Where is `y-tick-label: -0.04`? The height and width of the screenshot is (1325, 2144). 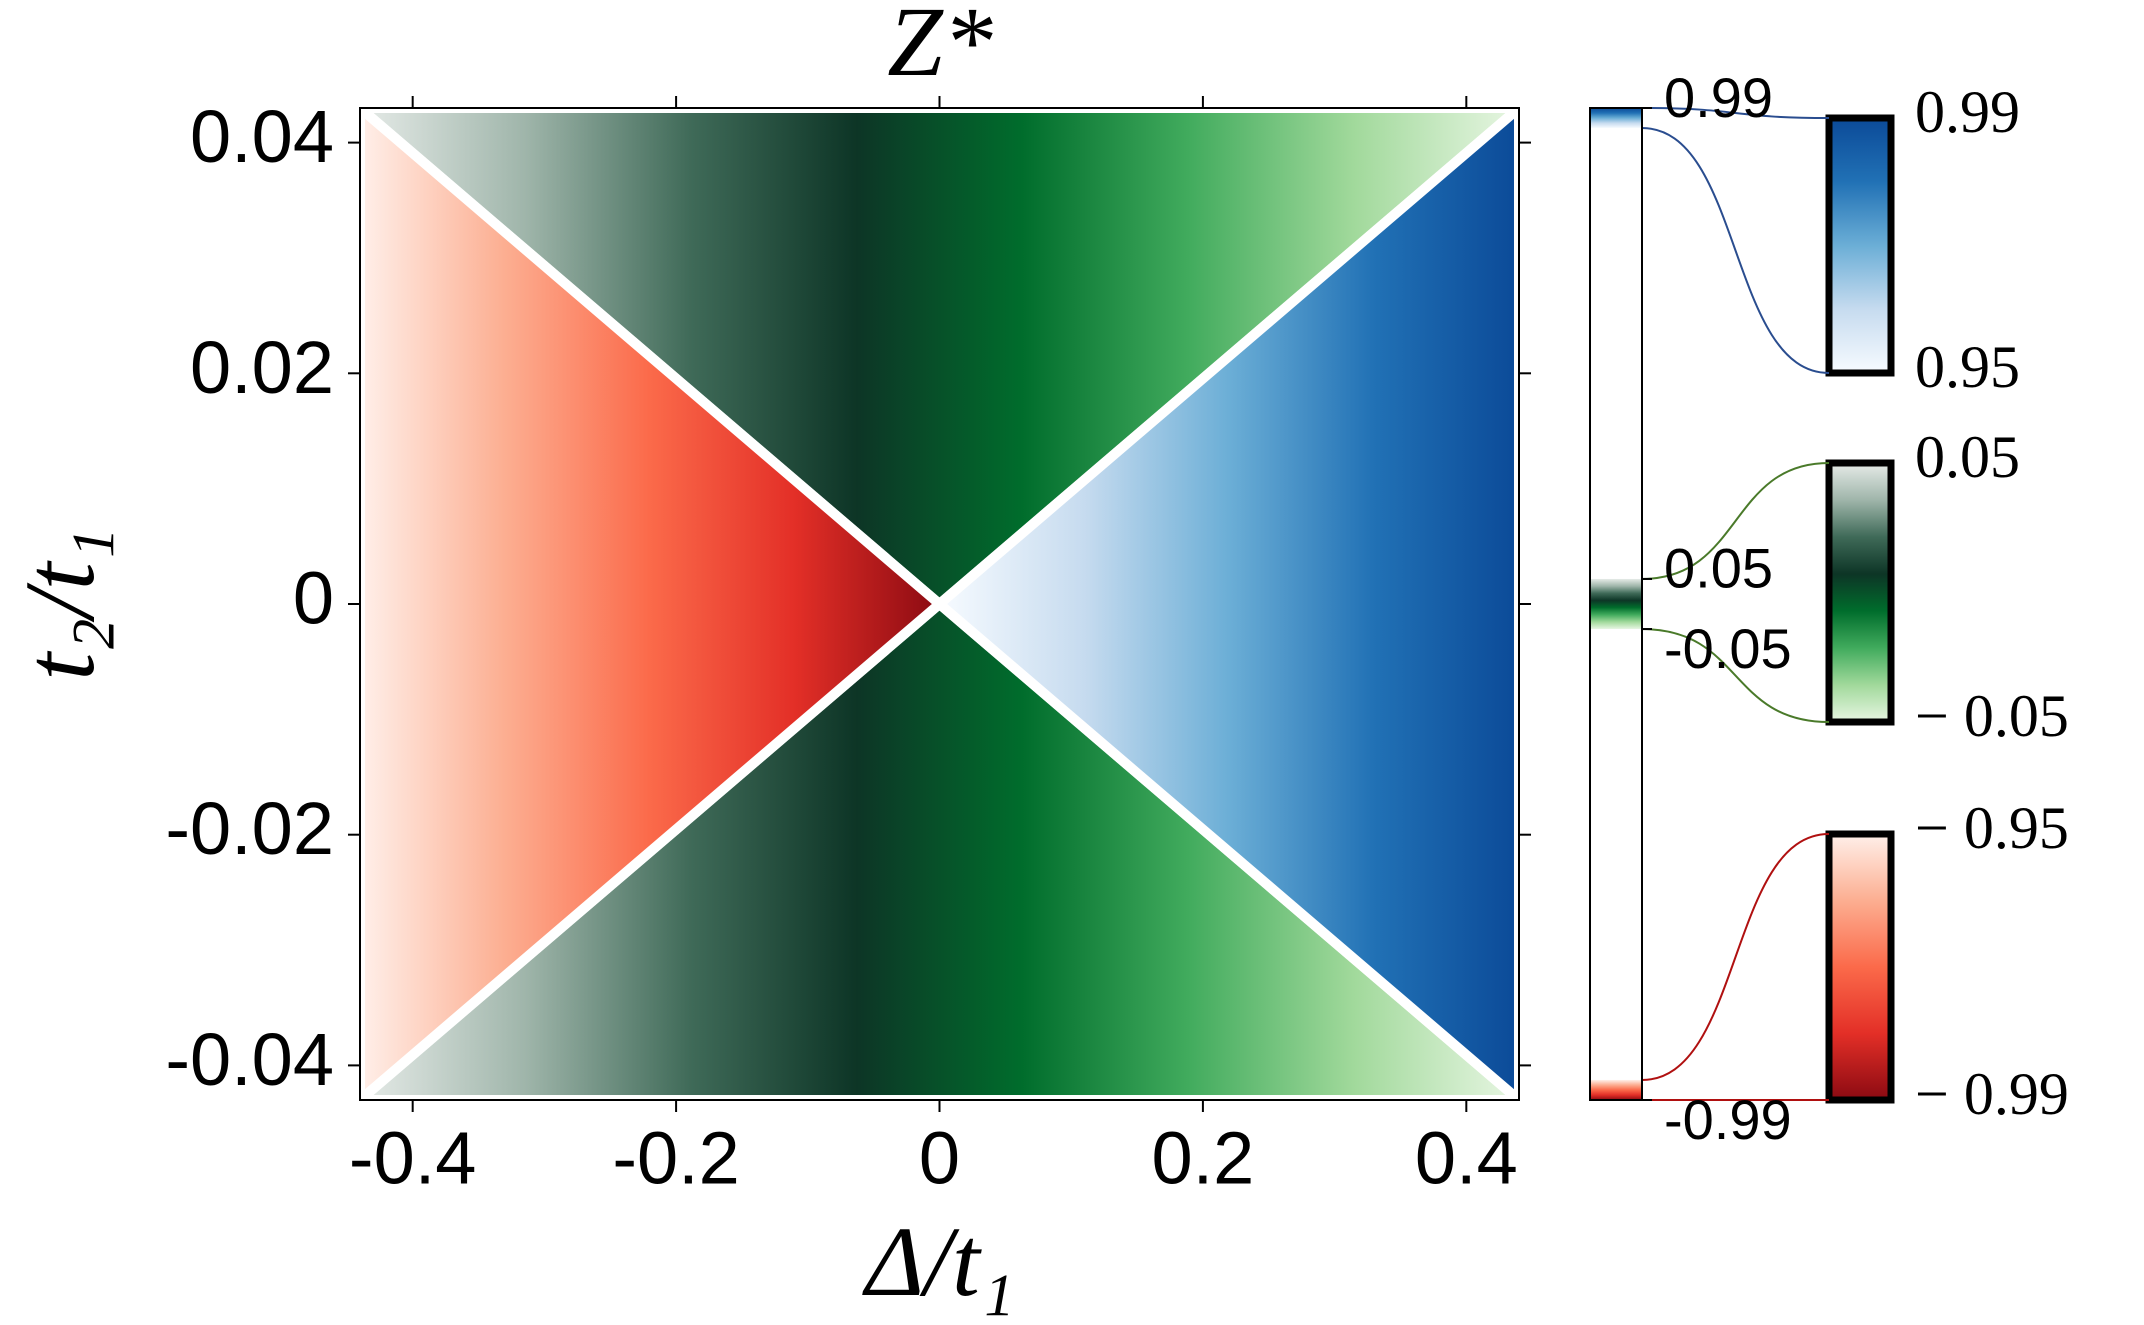 y-tick-label: -0.04 is located at coordinates (249, 1059).